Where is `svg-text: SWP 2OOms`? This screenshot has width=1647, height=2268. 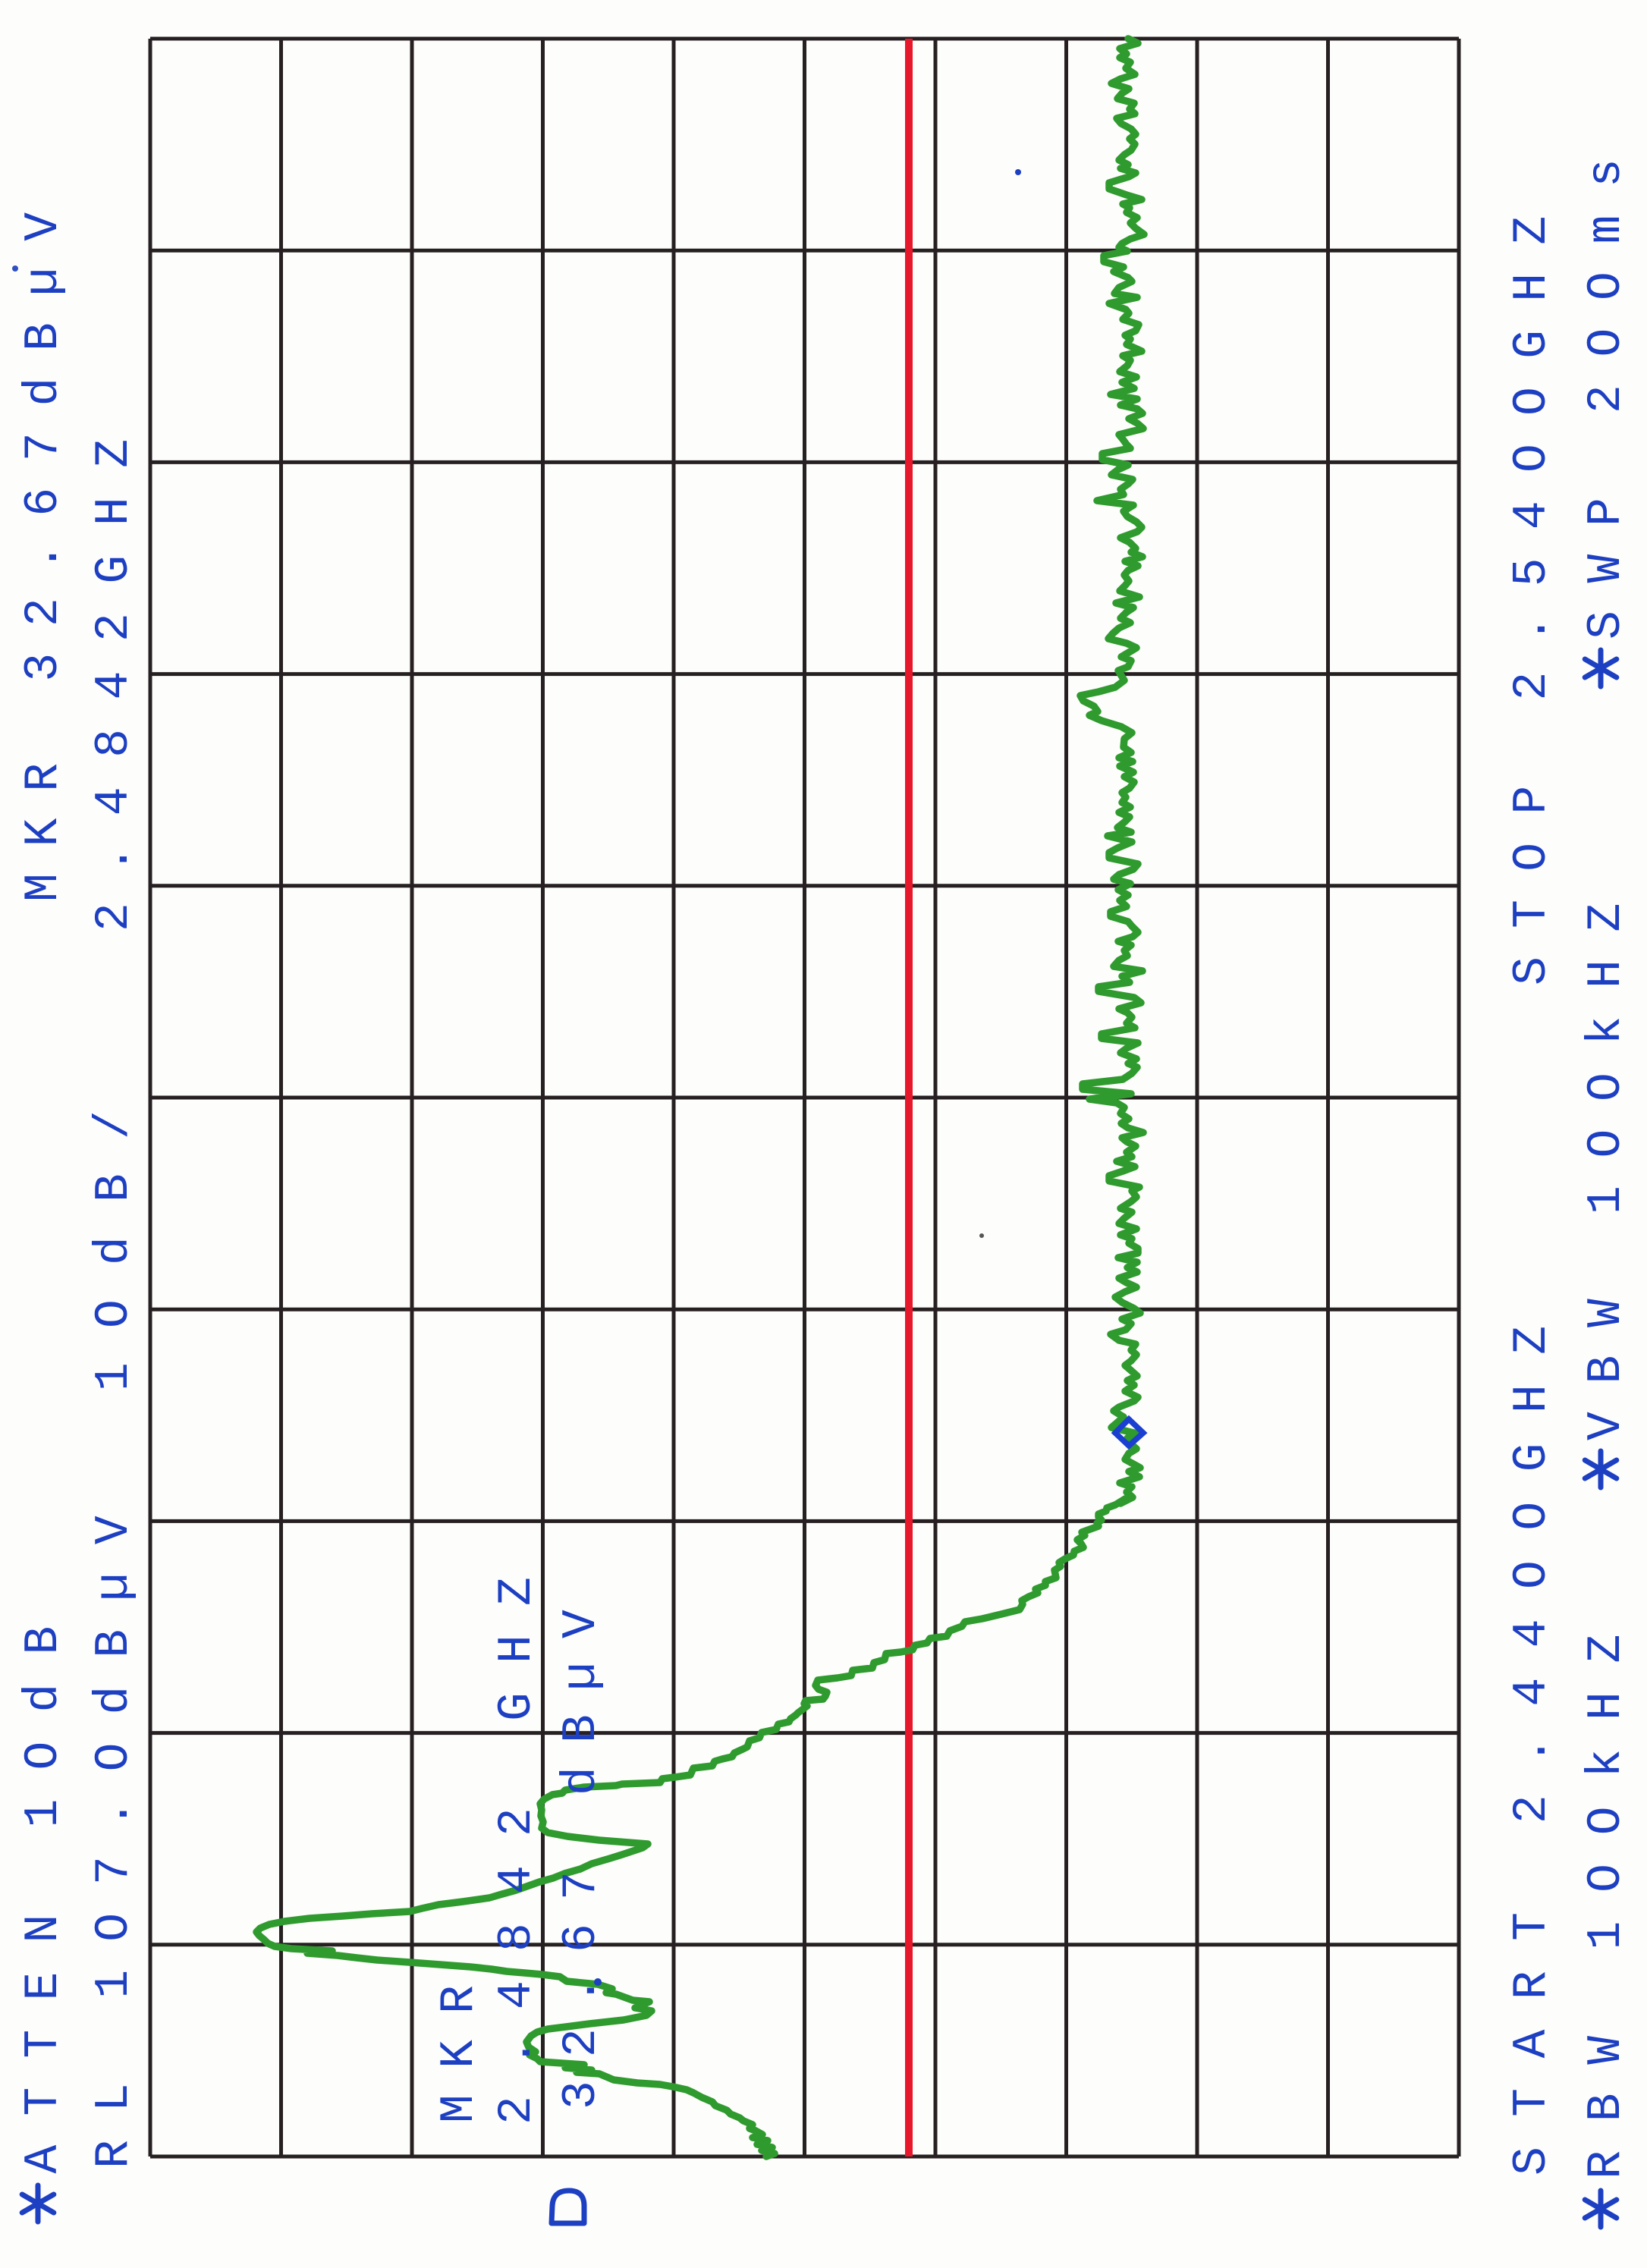 svg-text: SWP 2OOms is located at coordinates (1606, 384).